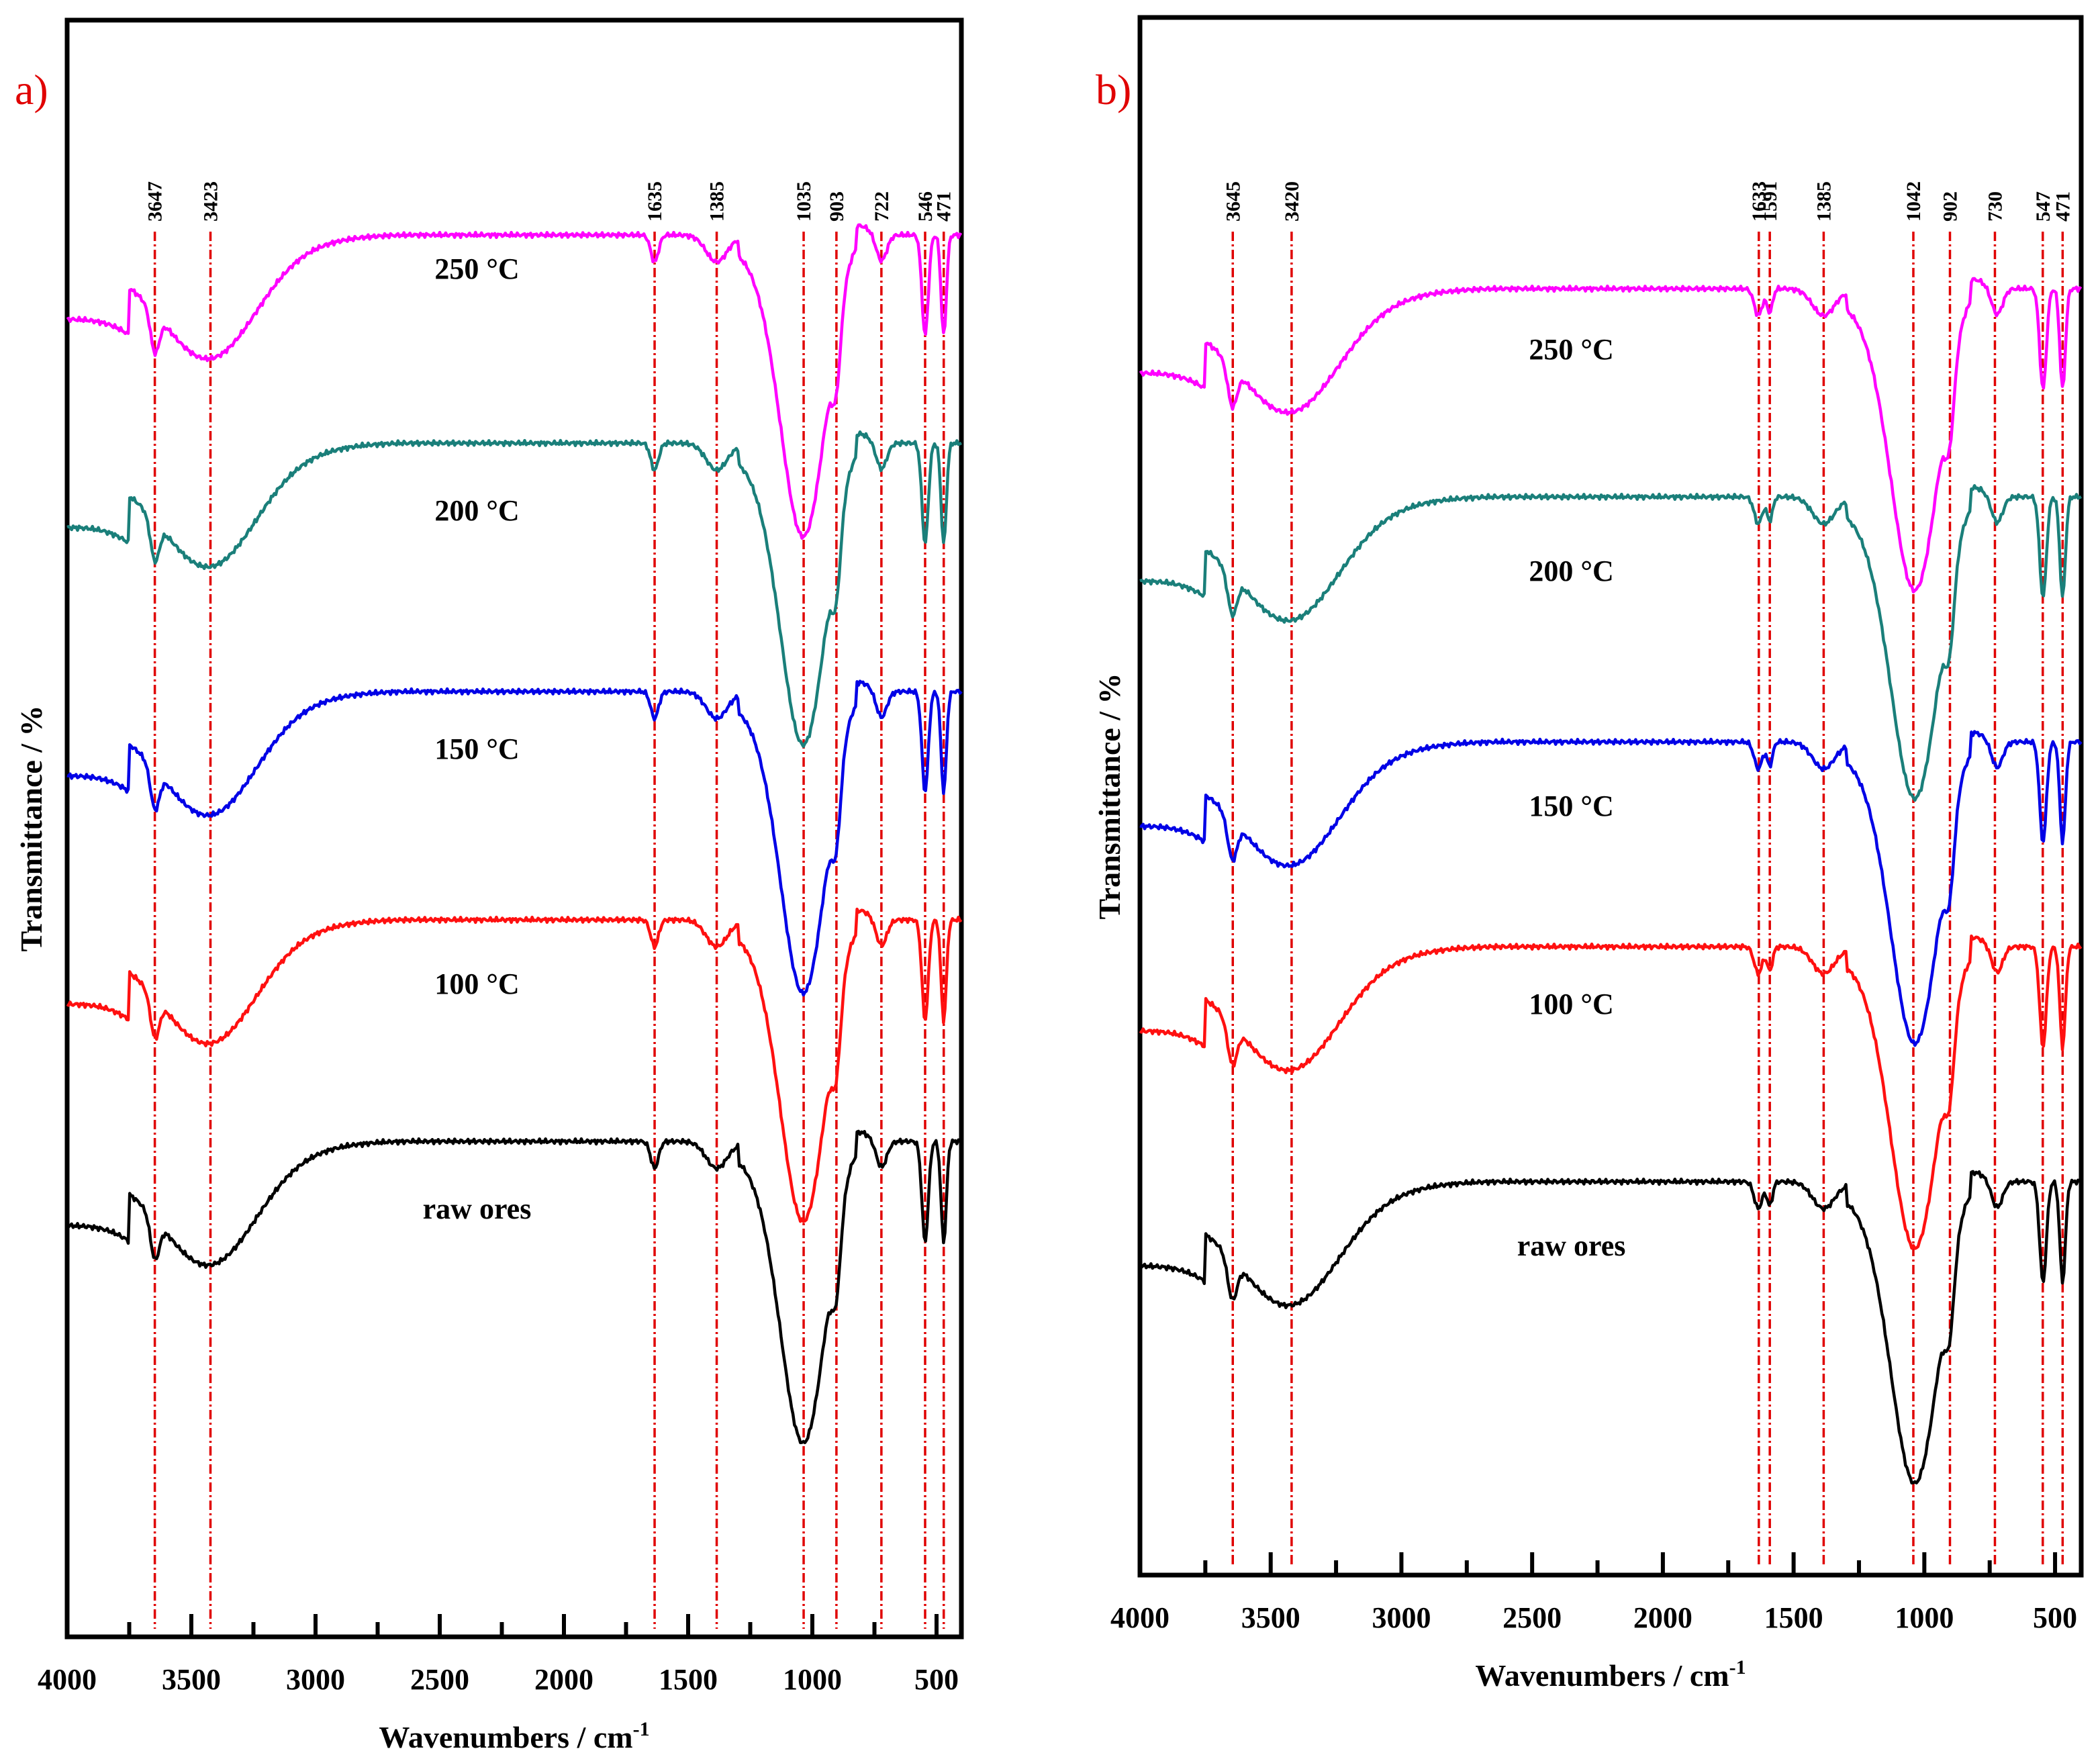  I want to click on peak-label: 3645, so click(1233, 201).